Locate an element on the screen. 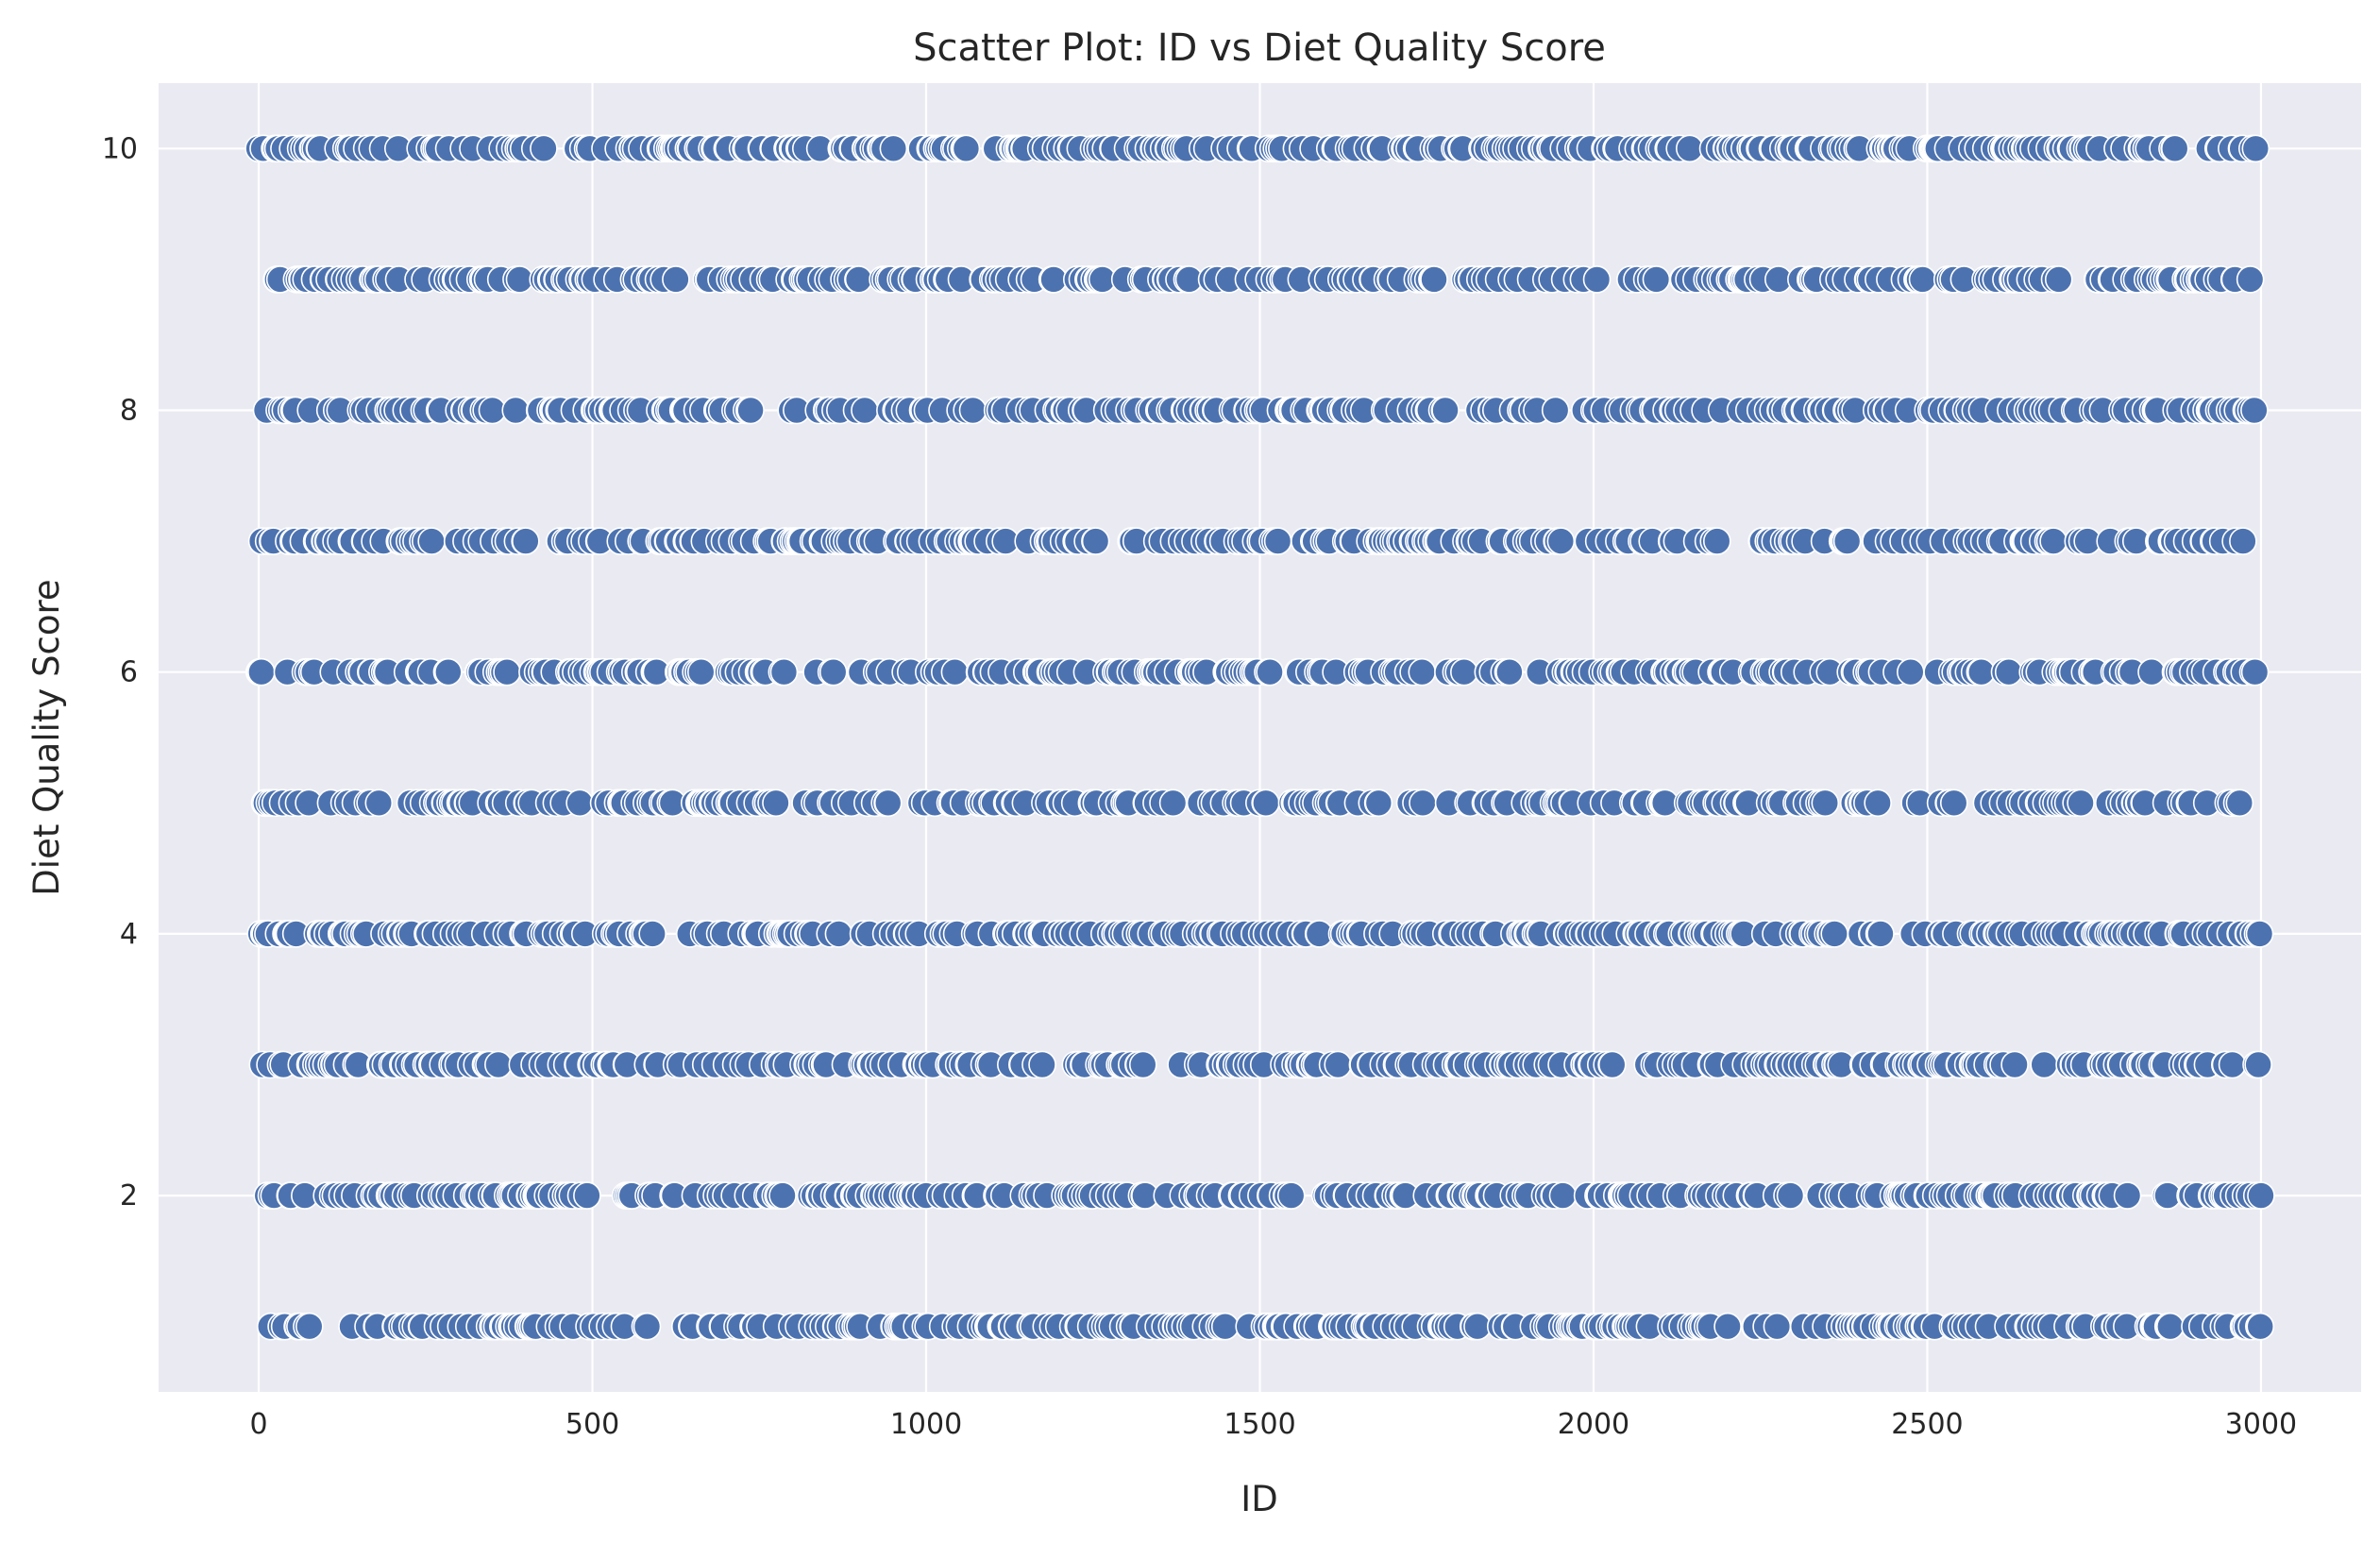  y-tick-label: 2 is located at coordinates (129, 1195).